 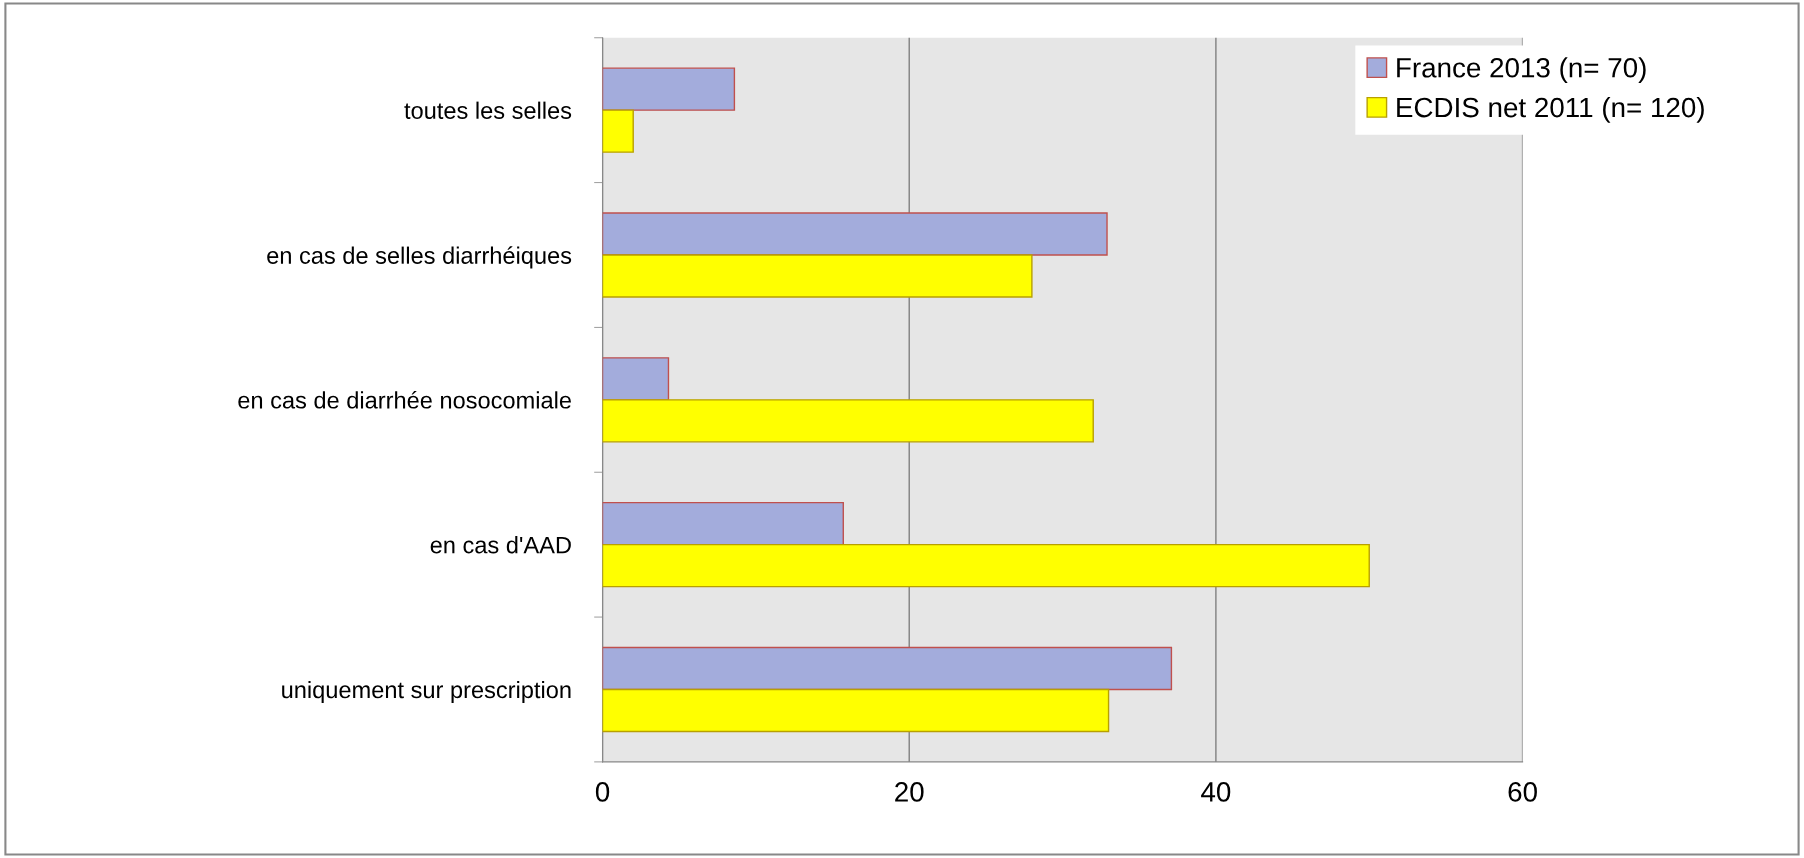 I want to click on y-tick-label: en cas de selles diarrhéiques, so click(x=419, y=257).